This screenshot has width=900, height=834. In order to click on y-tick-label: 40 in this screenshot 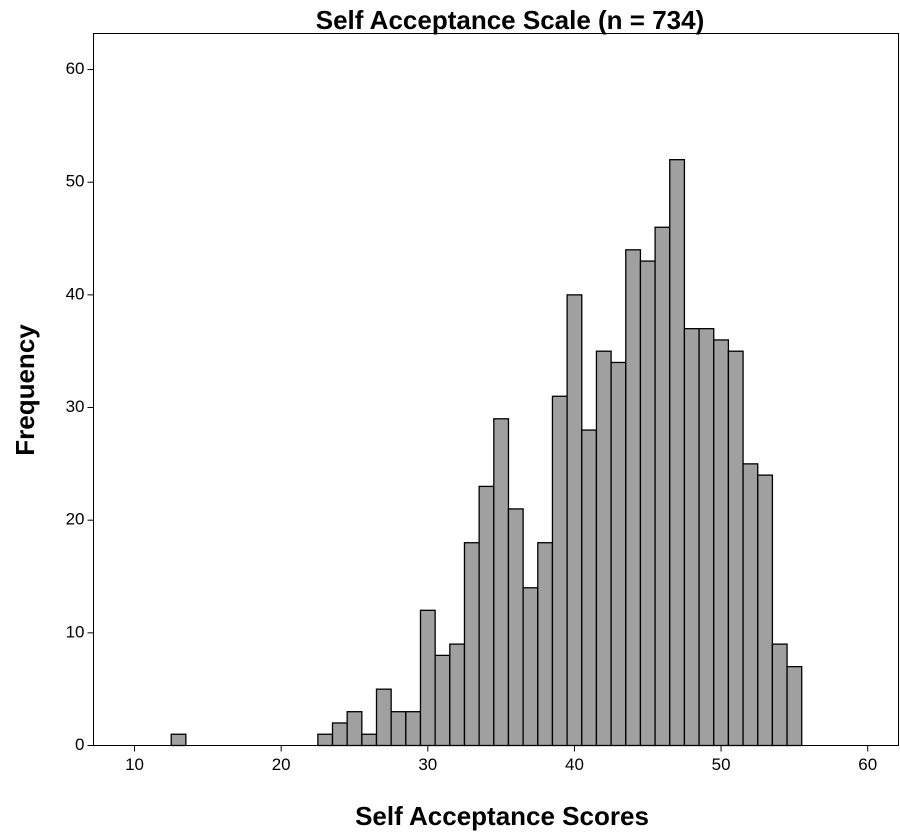, I will do `click(75, 293)`.